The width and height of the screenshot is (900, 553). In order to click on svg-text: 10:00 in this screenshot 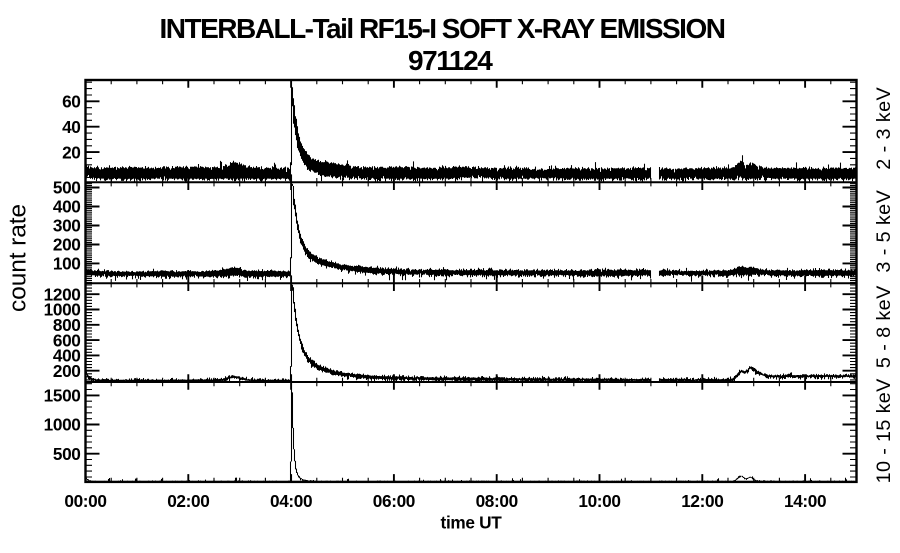, I will do `click(599, 501)`.